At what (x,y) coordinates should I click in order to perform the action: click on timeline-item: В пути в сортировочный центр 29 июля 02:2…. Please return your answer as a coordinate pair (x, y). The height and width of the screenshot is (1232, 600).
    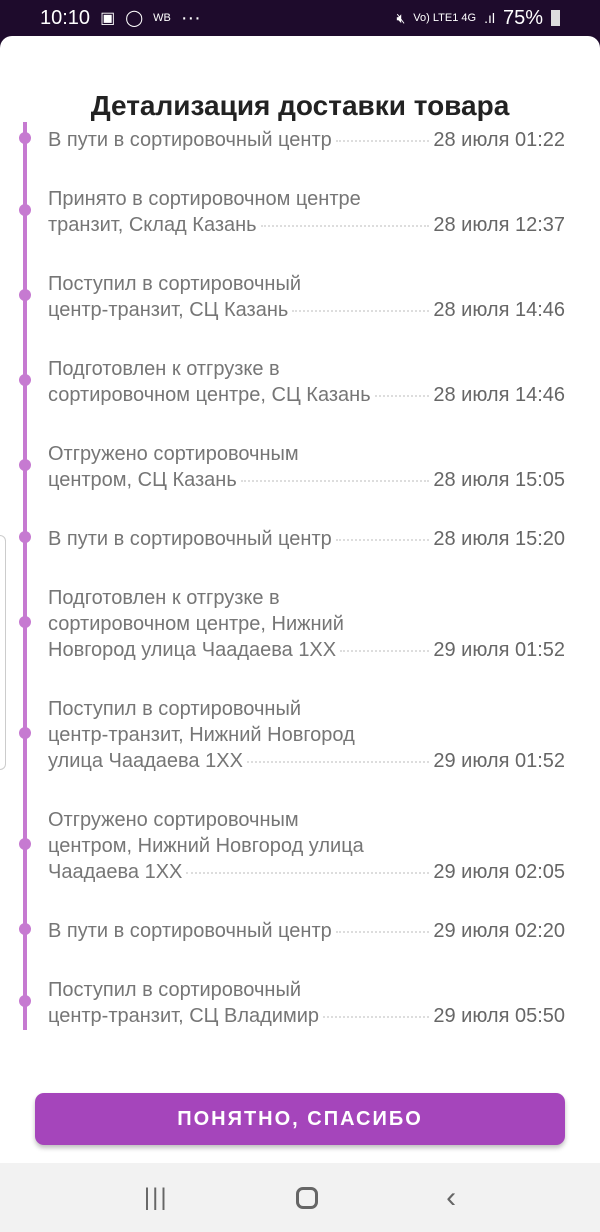
    Looking at the image, I should click on (300, 942).